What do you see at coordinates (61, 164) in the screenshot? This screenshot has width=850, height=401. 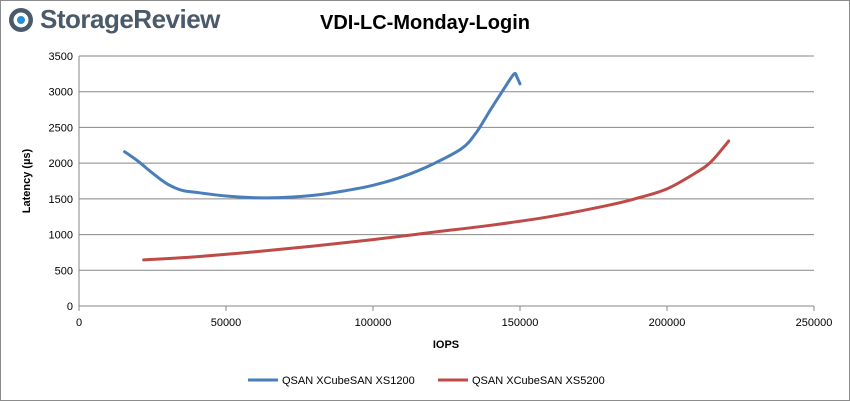 I see `y-tick-label: 2000` at bounding box center [61, 164].